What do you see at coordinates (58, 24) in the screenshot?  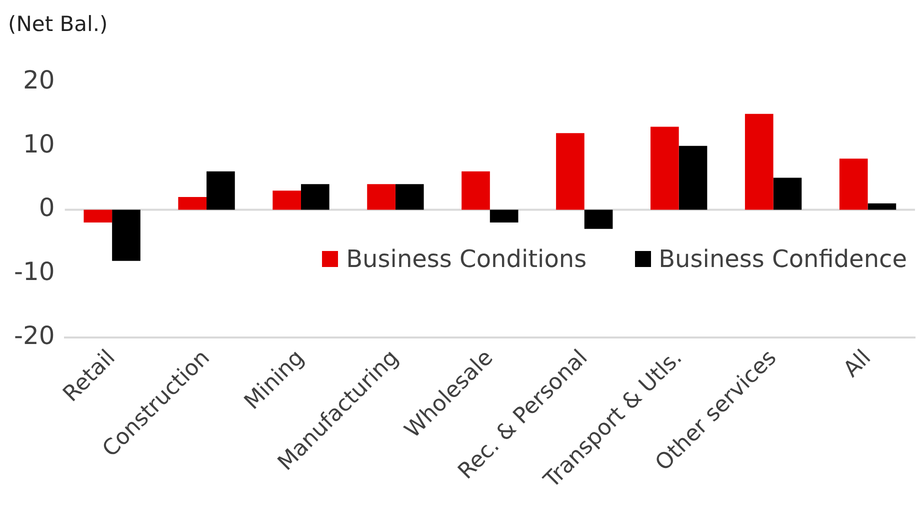 I see `y-axis-title: (Net Bal.)` at bounding box center [58, 24].